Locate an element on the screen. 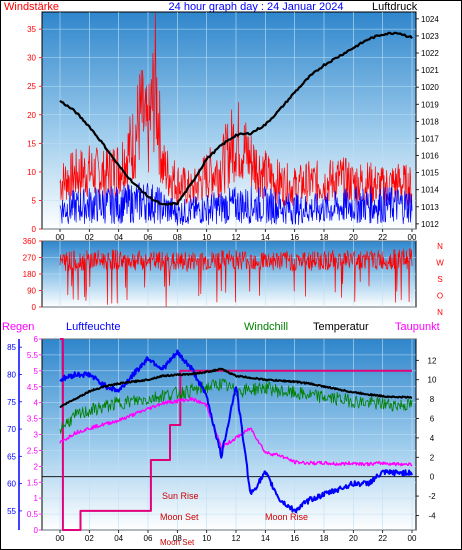 This screenshot has height=550, width=462. direction-series is located at coordinates (236, 277).